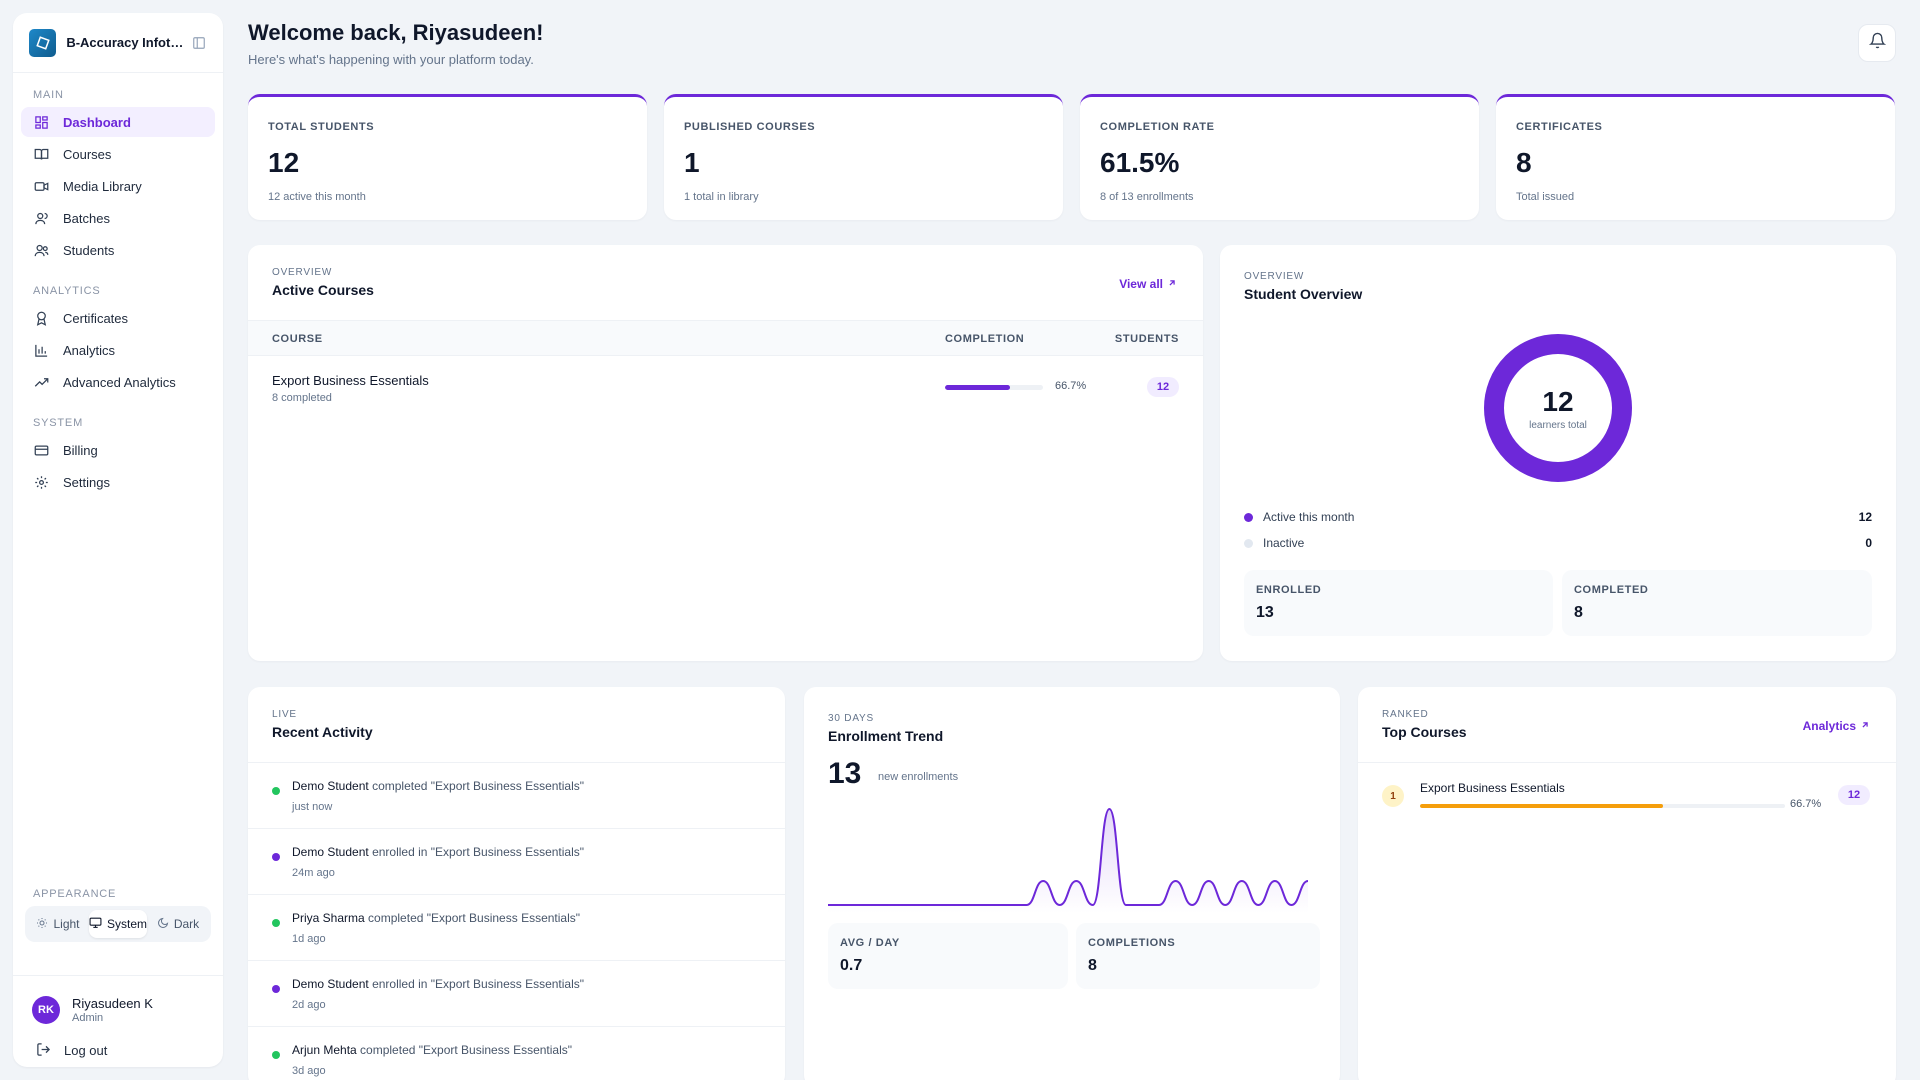 The width and height of the screenshot is (1920, 1080). I want to click on sidebar-item-label: Media Library, so click(102, 186).